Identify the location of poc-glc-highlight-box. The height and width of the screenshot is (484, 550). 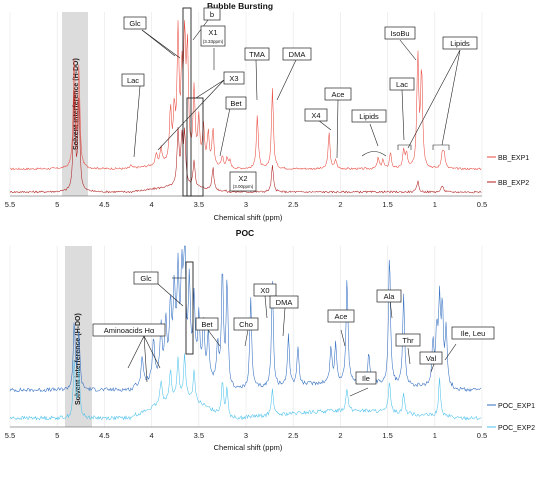
(189, 308).